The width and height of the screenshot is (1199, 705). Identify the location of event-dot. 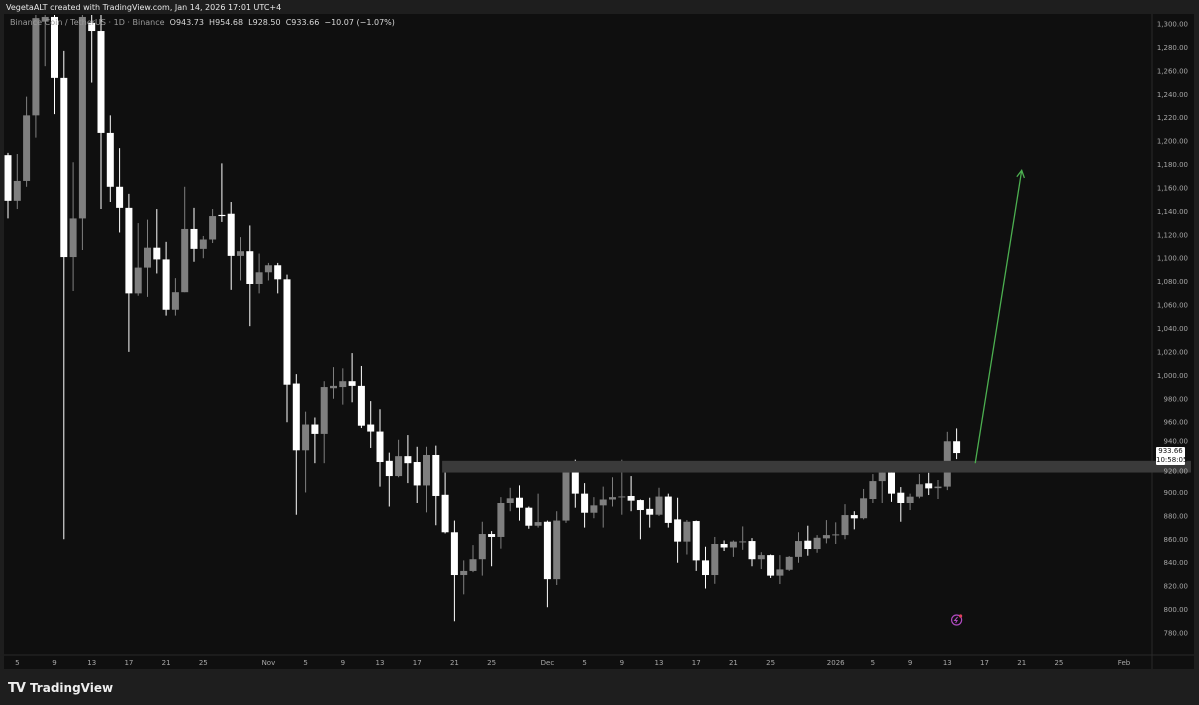
(961, 616).